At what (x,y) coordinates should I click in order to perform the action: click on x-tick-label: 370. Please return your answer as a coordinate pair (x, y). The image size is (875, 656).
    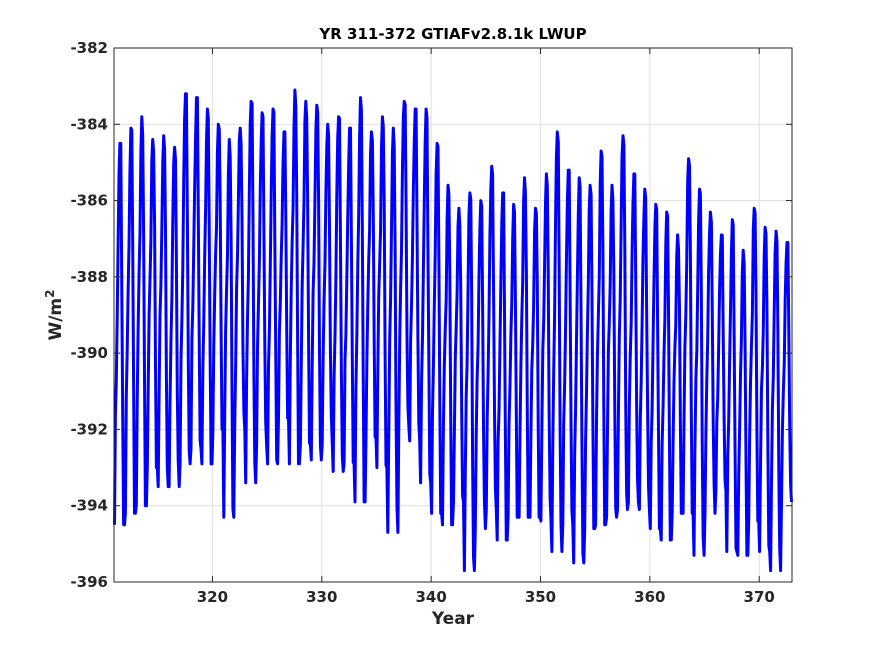
    Looking at the image, I should click on (759, 597).